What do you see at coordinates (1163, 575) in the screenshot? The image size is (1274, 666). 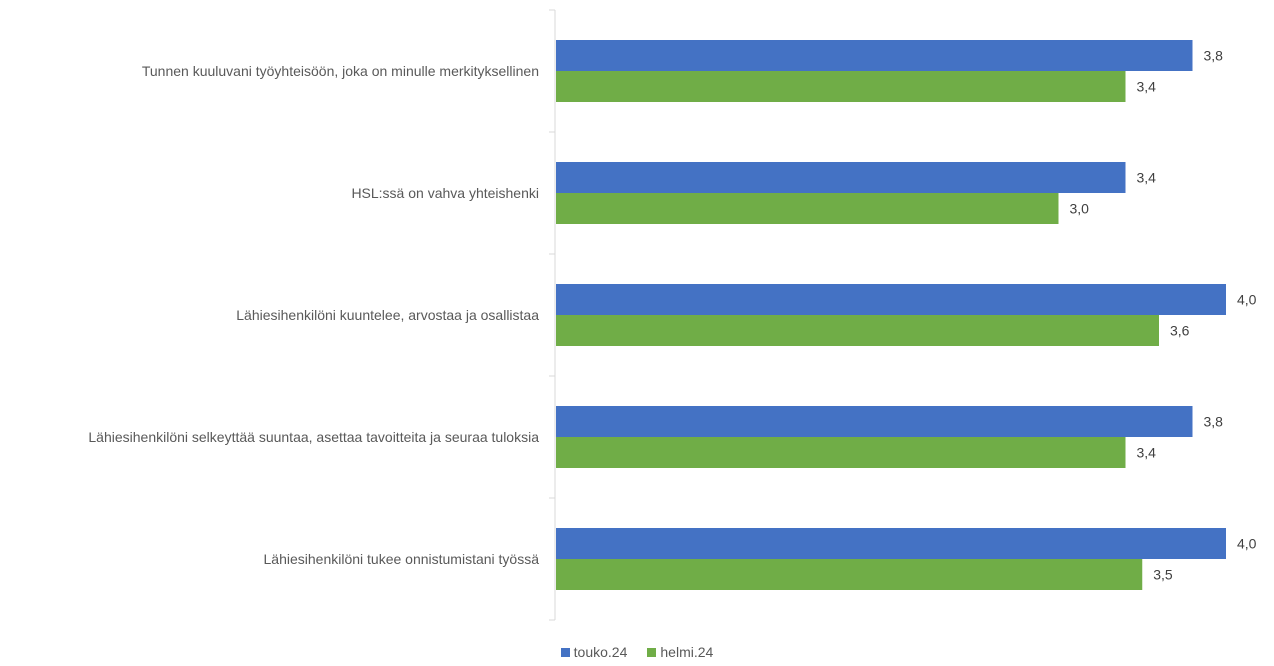 I see `data-label: 3,5` at bounding box center [1163, 575].